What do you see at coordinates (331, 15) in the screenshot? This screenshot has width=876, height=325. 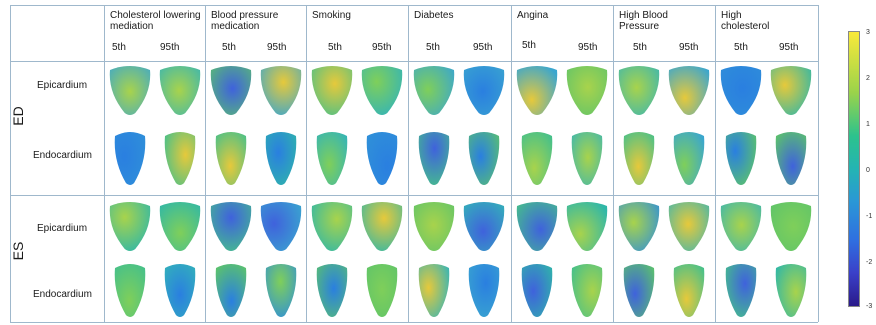 I see `column-title: Smoking` at bounding box center [331, 15].